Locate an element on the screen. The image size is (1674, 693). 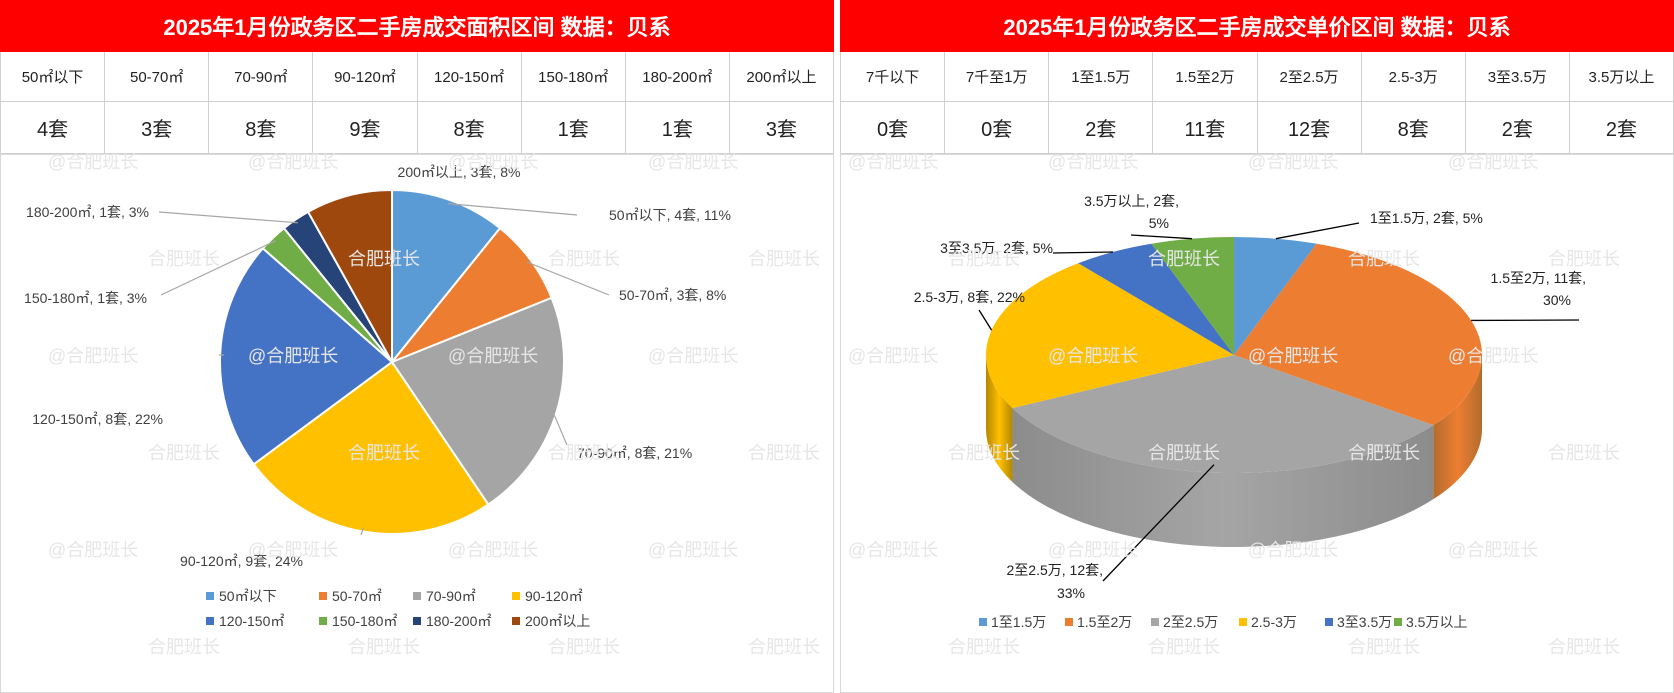
price-legend-label: 2至2.5万 is located at coordinates (1190, 622).